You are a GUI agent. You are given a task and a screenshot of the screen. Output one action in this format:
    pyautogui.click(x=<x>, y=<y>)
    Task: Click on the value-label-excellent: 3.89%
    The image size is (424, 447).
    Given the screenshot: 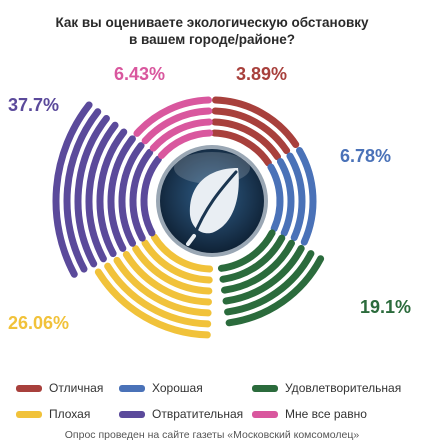 What is the action you would take?
    pyautogui.click(x=262, y=74)
    